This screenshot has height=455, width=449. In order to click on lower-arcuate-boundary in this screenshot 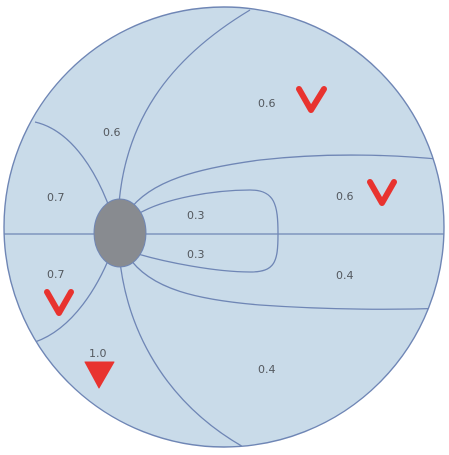, I will do `click(285, 282)`.